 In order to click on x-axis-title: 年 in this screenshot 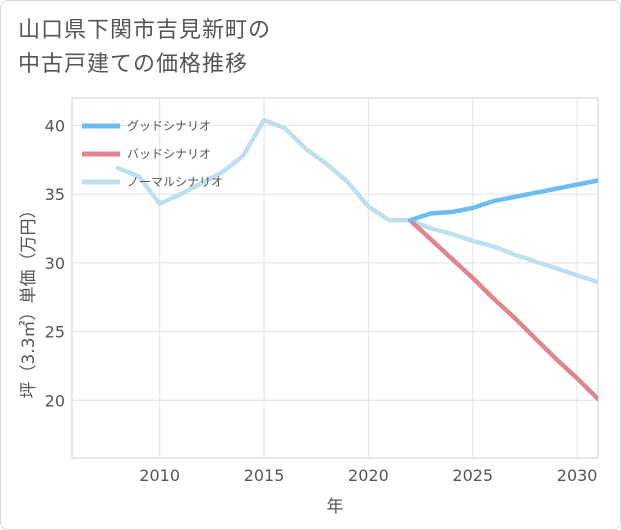, I will do `click(335, 507)`.